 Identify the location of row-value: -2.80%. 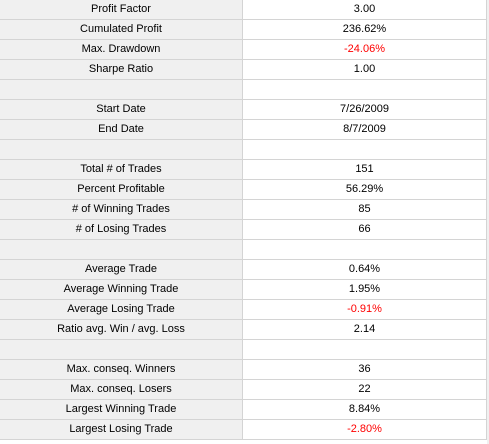
(365, 429).